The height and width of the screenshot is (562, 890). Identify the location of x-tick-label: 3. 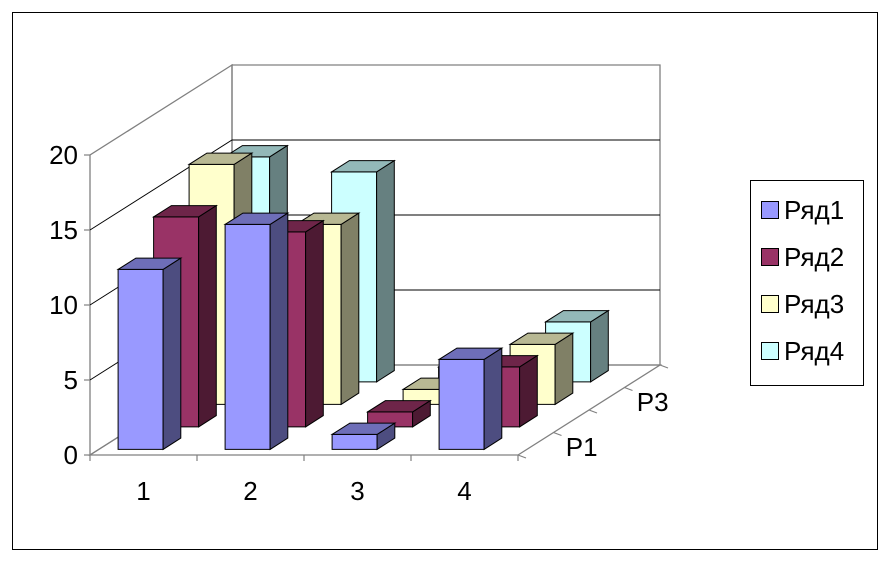
(357, 491).